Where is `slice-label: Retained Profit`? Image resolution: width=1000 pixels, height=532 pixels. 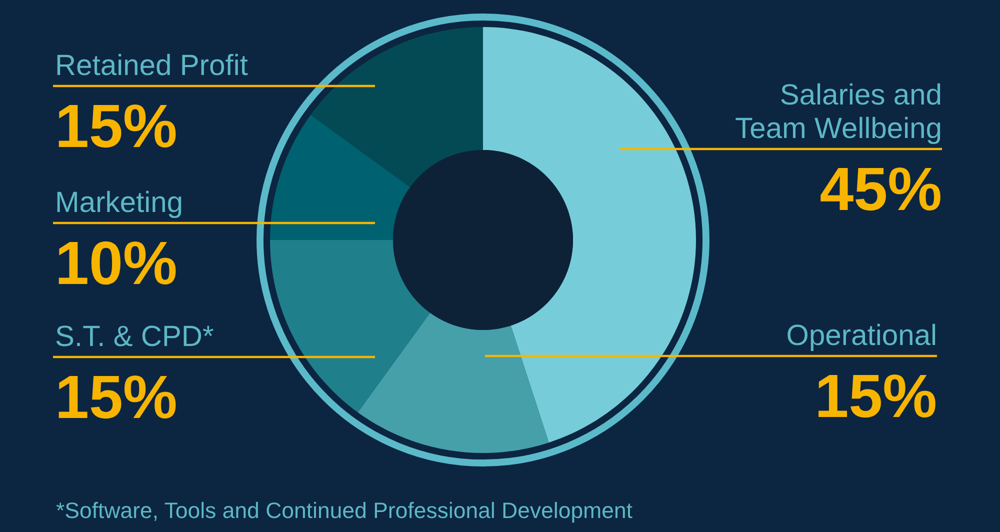
slice-label: Retained Profit is located at coordinates (152, 65).